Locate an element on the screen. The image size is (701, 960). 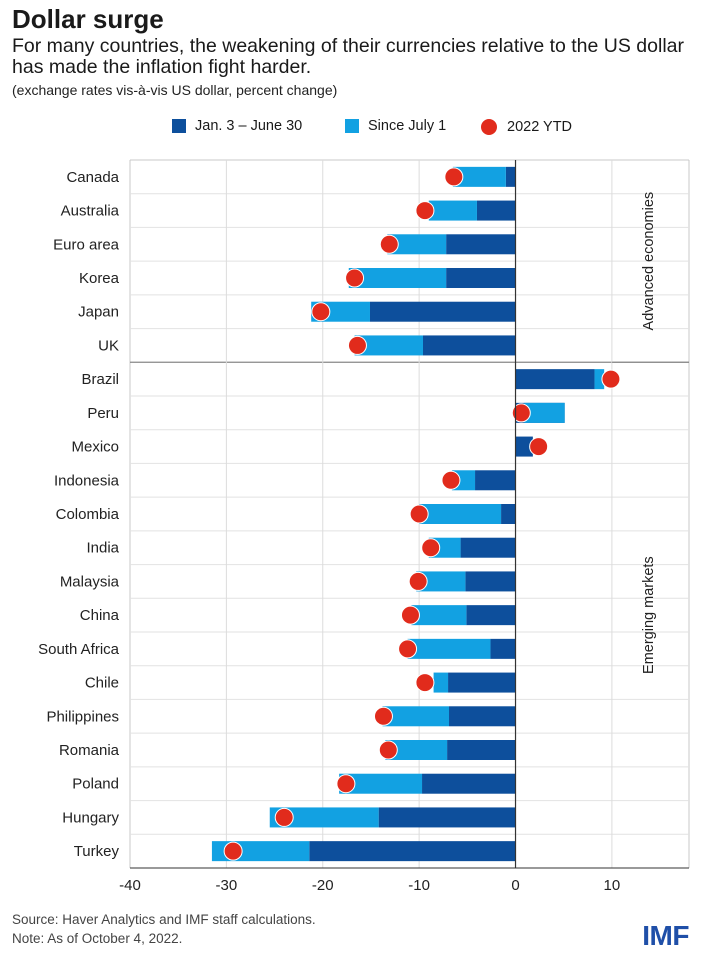
category-label: Canada is located at coordinates (92, 177).